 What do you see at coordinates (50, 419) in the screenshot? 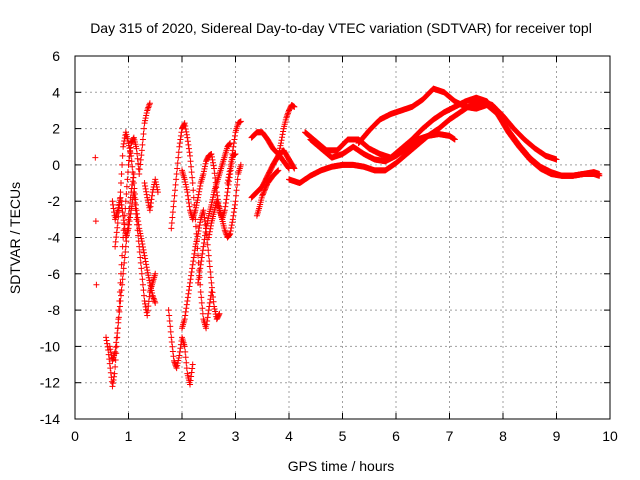
I see `y-tick-label: -14` at bounding box center [50, 419].